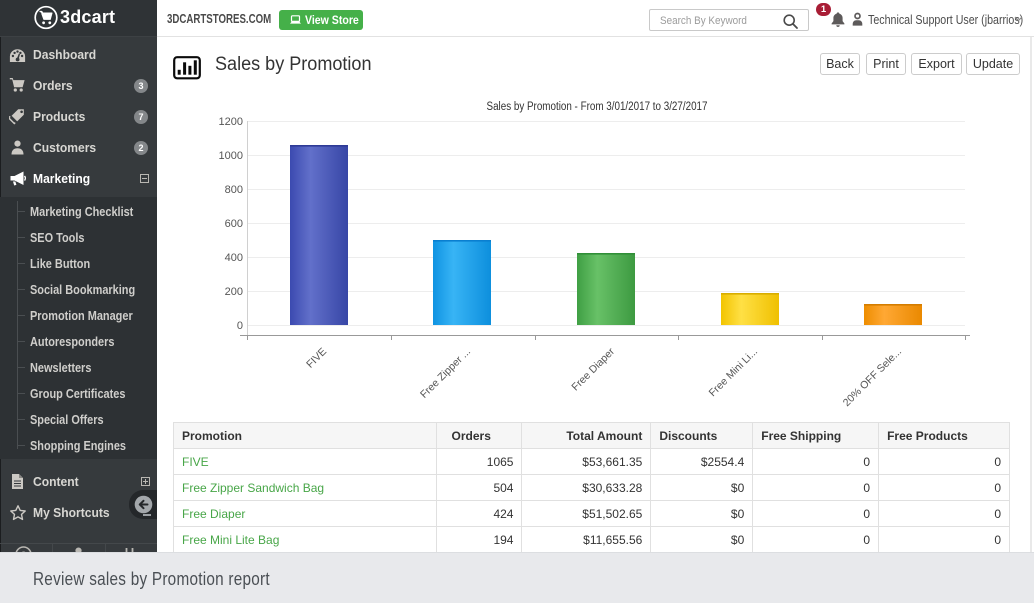  I want to click on svg-text: 200, so click(234, 292).